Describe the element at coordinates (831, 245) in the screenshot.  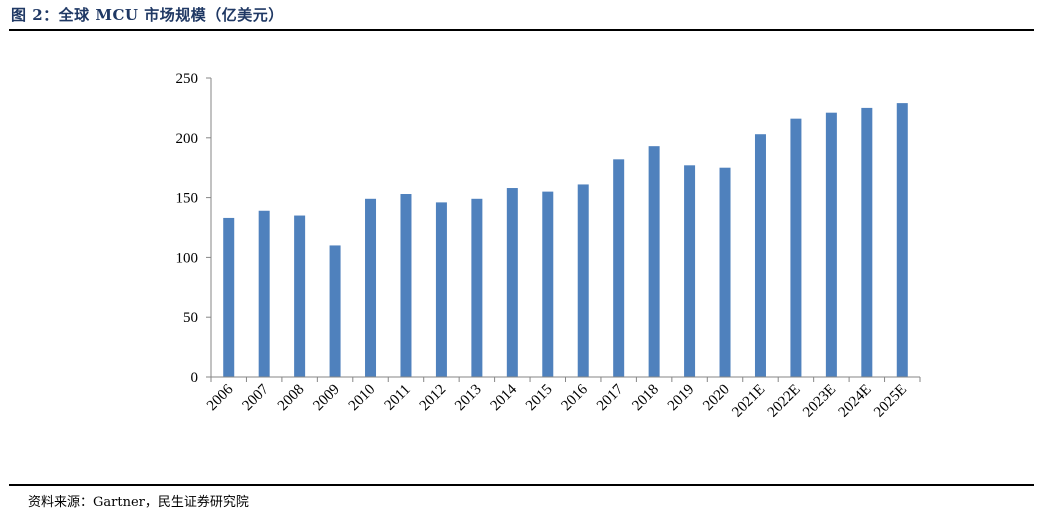
I see `bar-2023E` at that location.